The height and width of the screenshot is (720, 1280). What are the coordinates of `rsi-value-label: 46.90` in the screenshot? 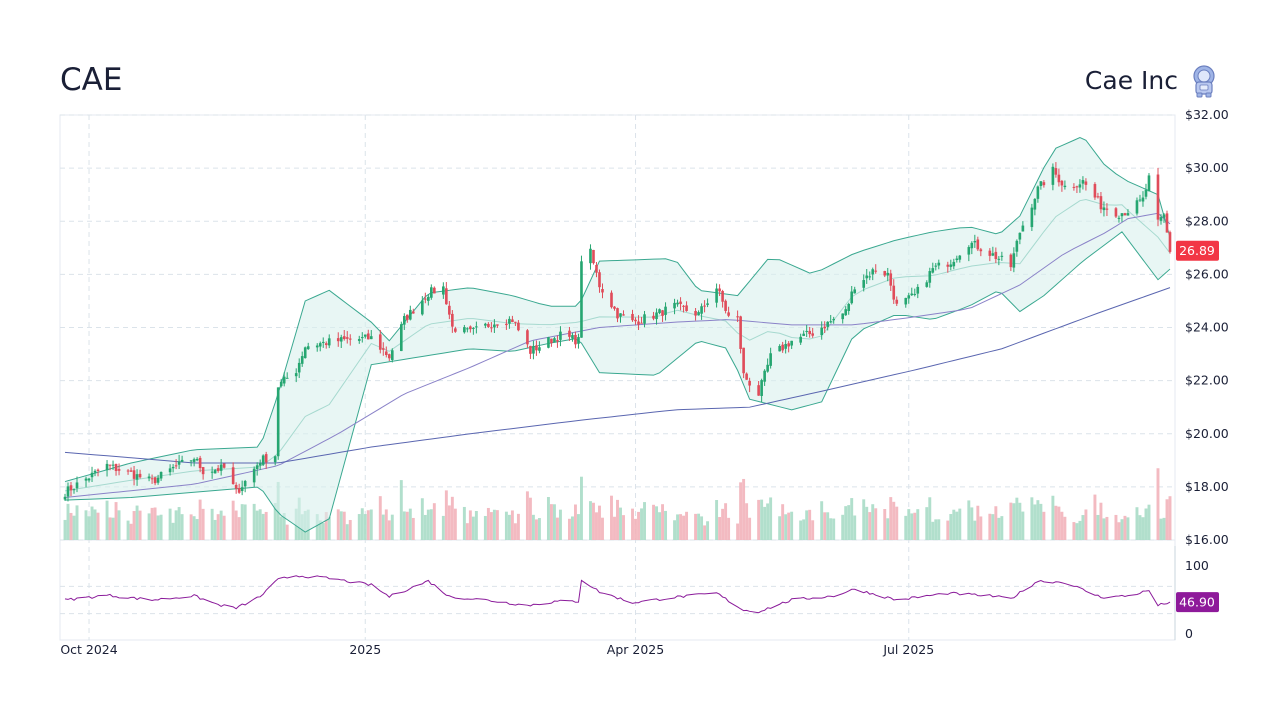 It's located at (1197, 602).